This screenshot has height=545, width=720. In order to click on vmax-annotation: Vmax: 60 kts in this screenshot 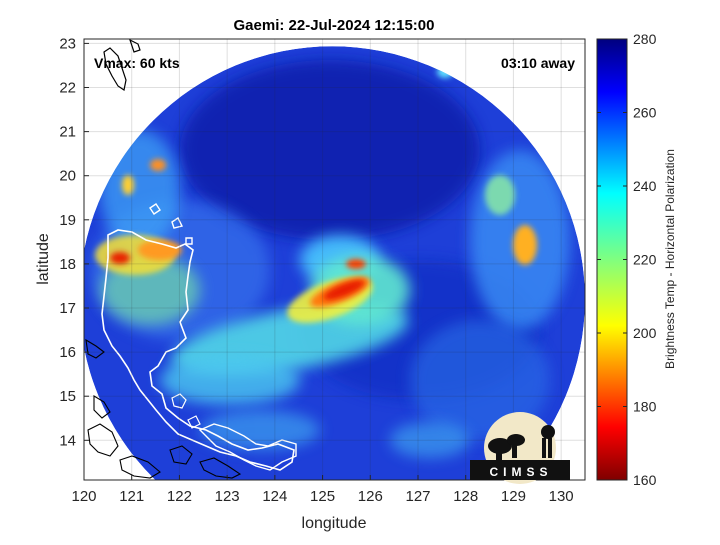, I will do `click(137, 63)`.